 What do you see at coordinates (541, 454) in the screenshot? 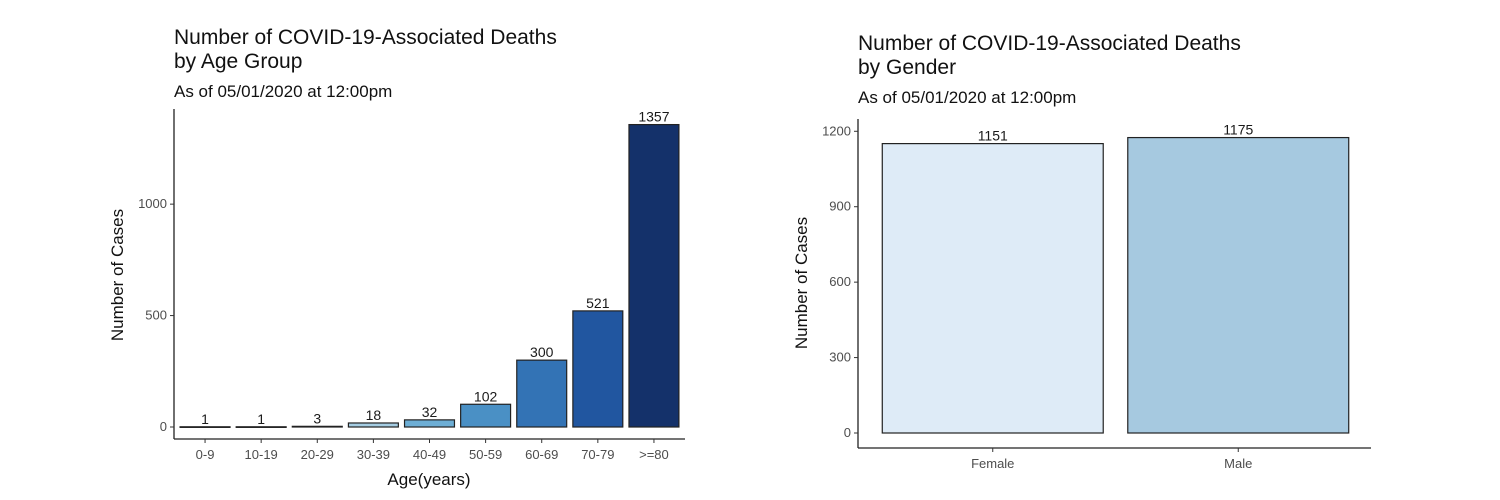
I see `x-tick-label: 60-69` at bounding box center [541, 454].